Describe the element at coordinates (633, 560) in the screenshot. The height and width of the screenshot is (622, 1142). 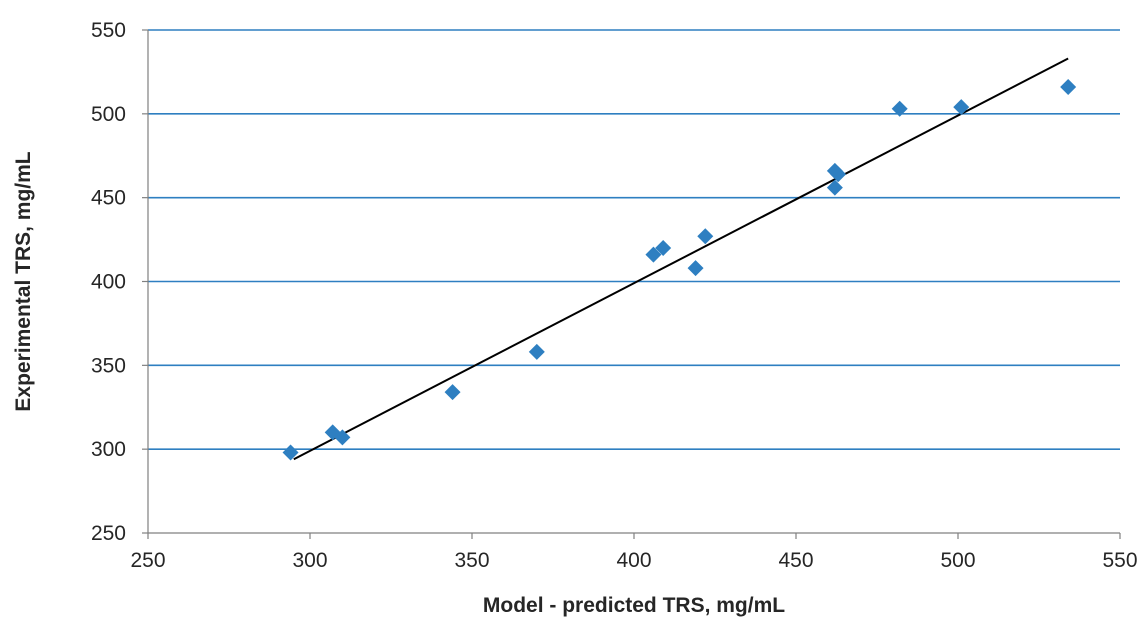
I see `x-tick-label: 400` at that location.